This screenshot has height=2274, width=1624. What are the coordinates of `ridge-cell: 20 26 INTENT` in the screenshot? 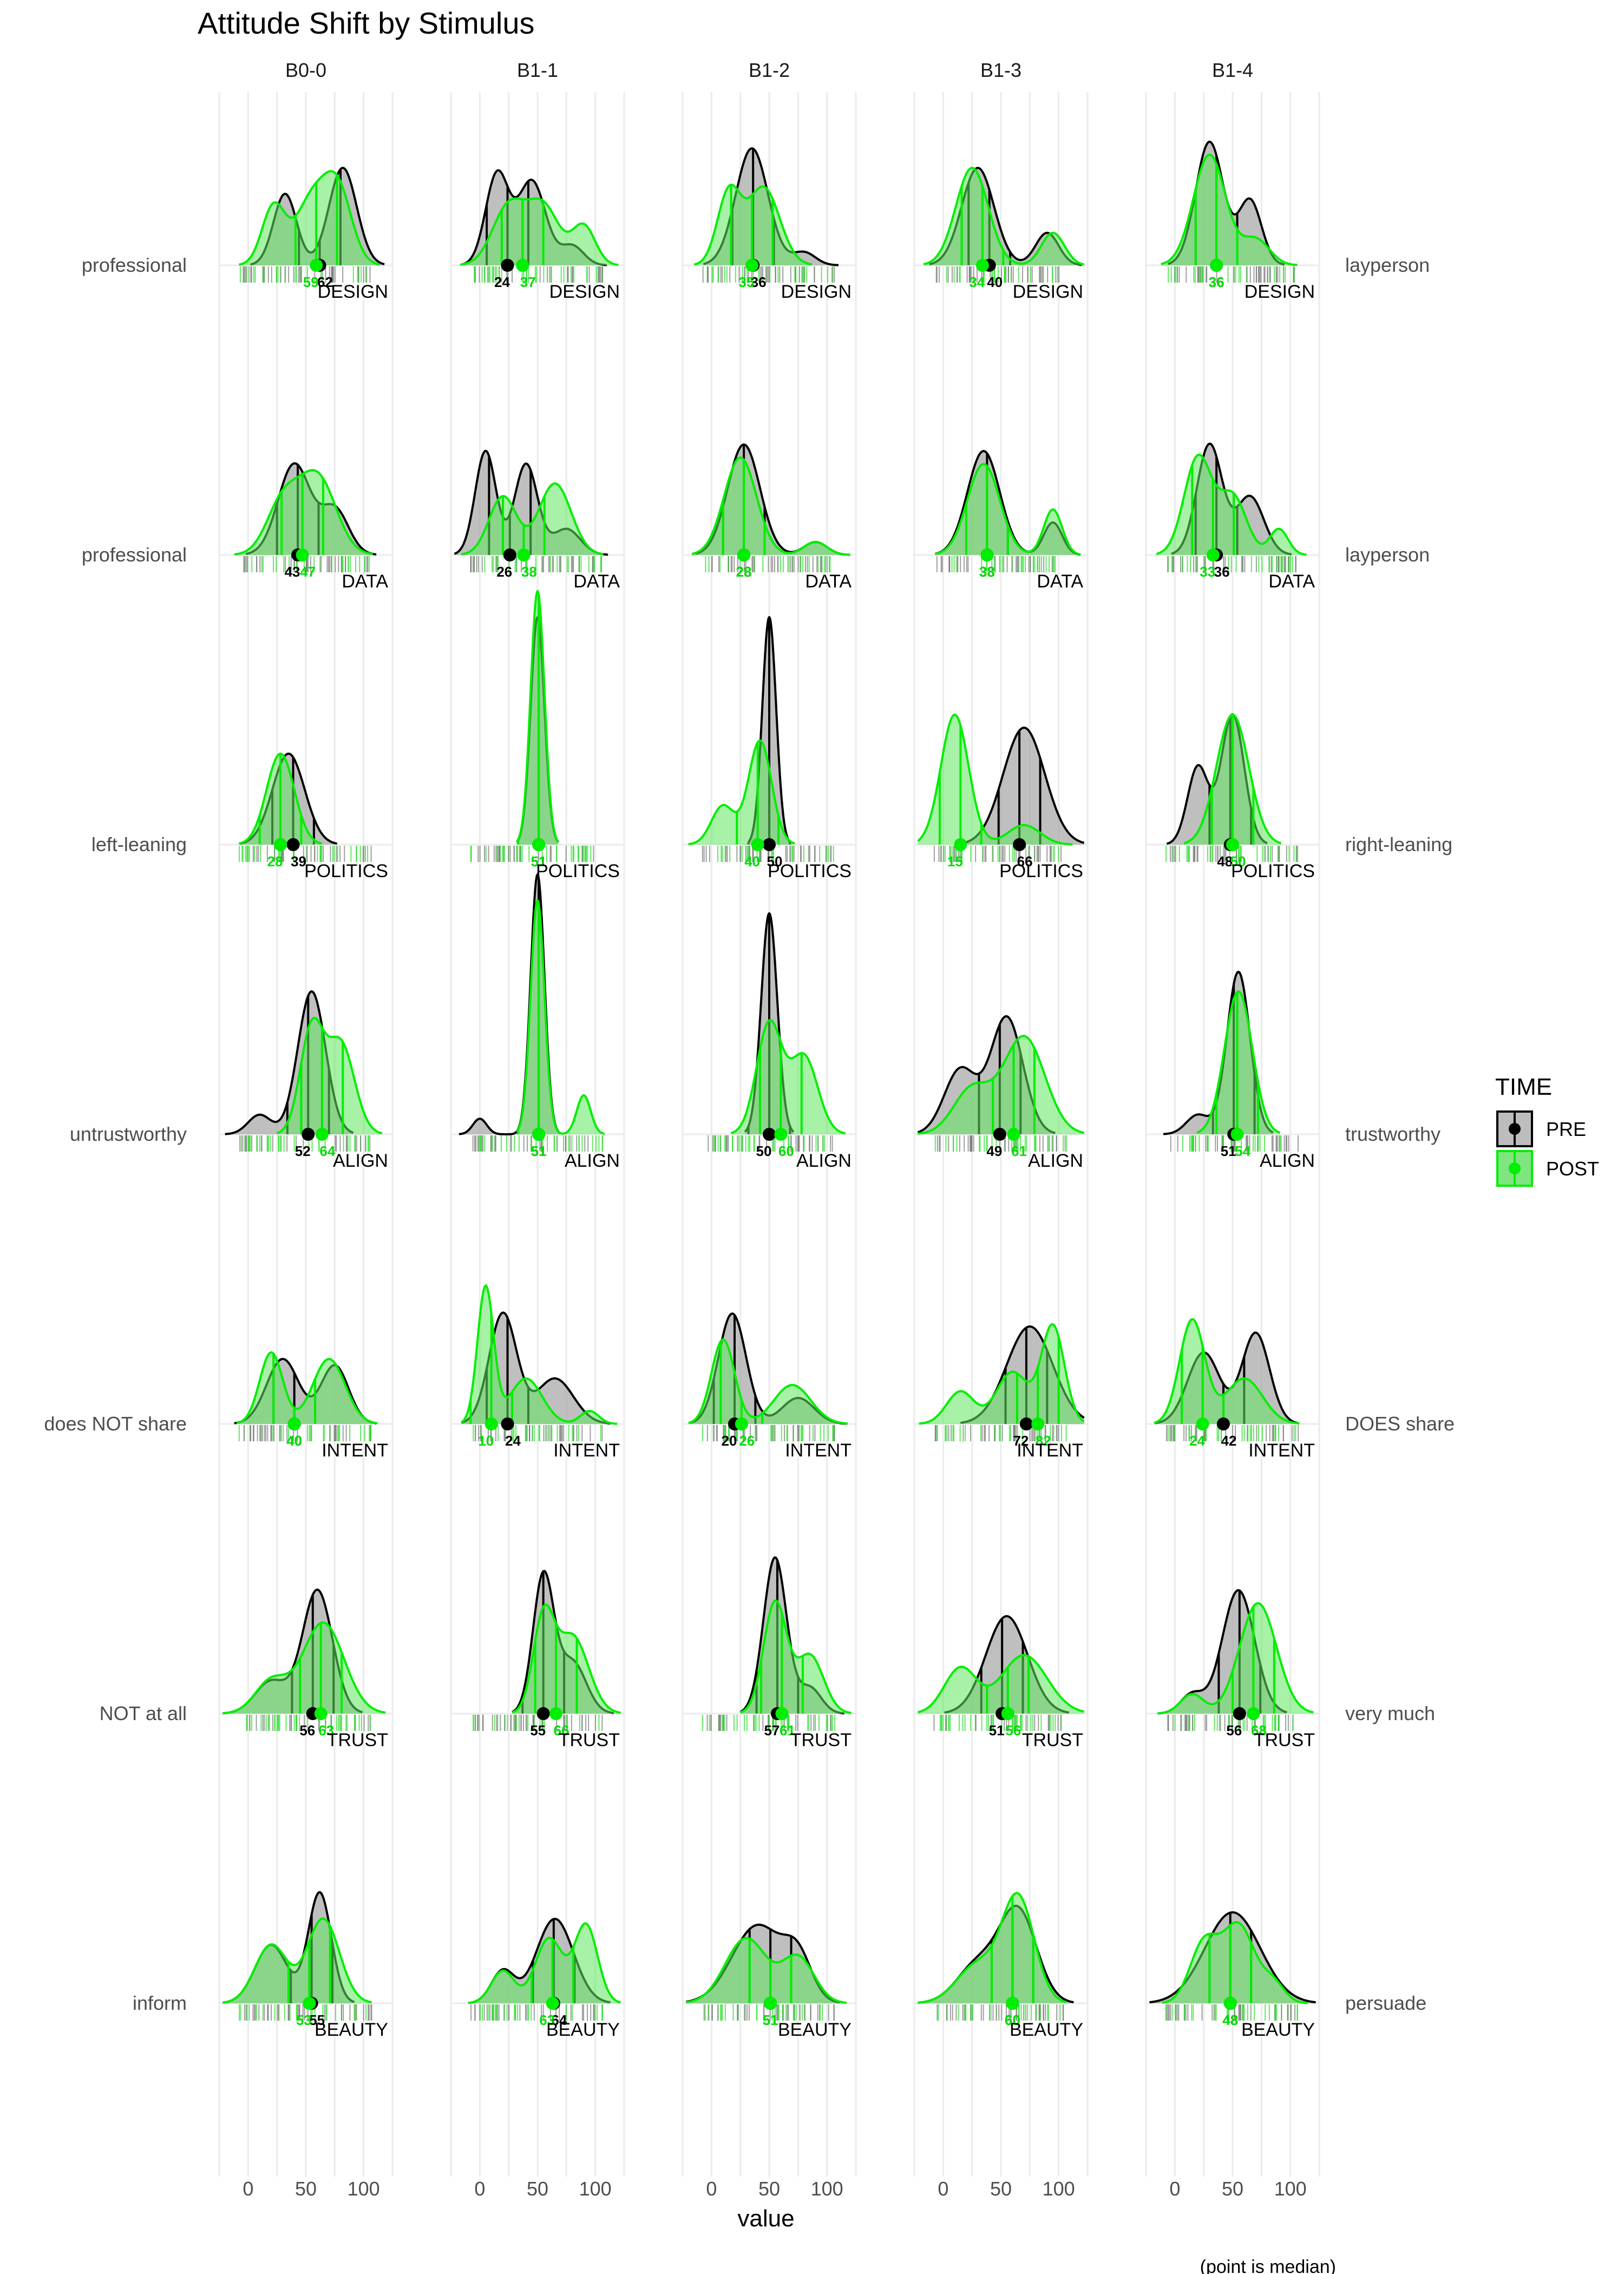 It's located at (770, 1387).